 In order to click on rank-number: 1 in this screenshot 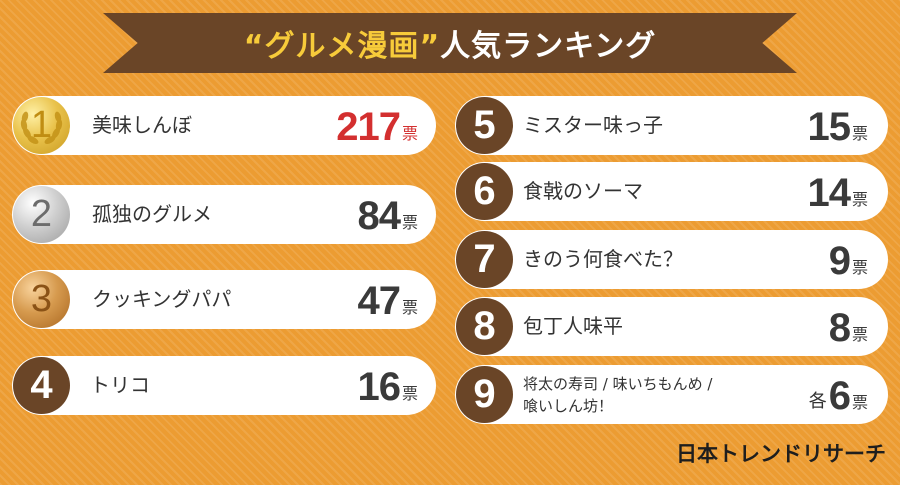, I will do `click(41, 125)`.